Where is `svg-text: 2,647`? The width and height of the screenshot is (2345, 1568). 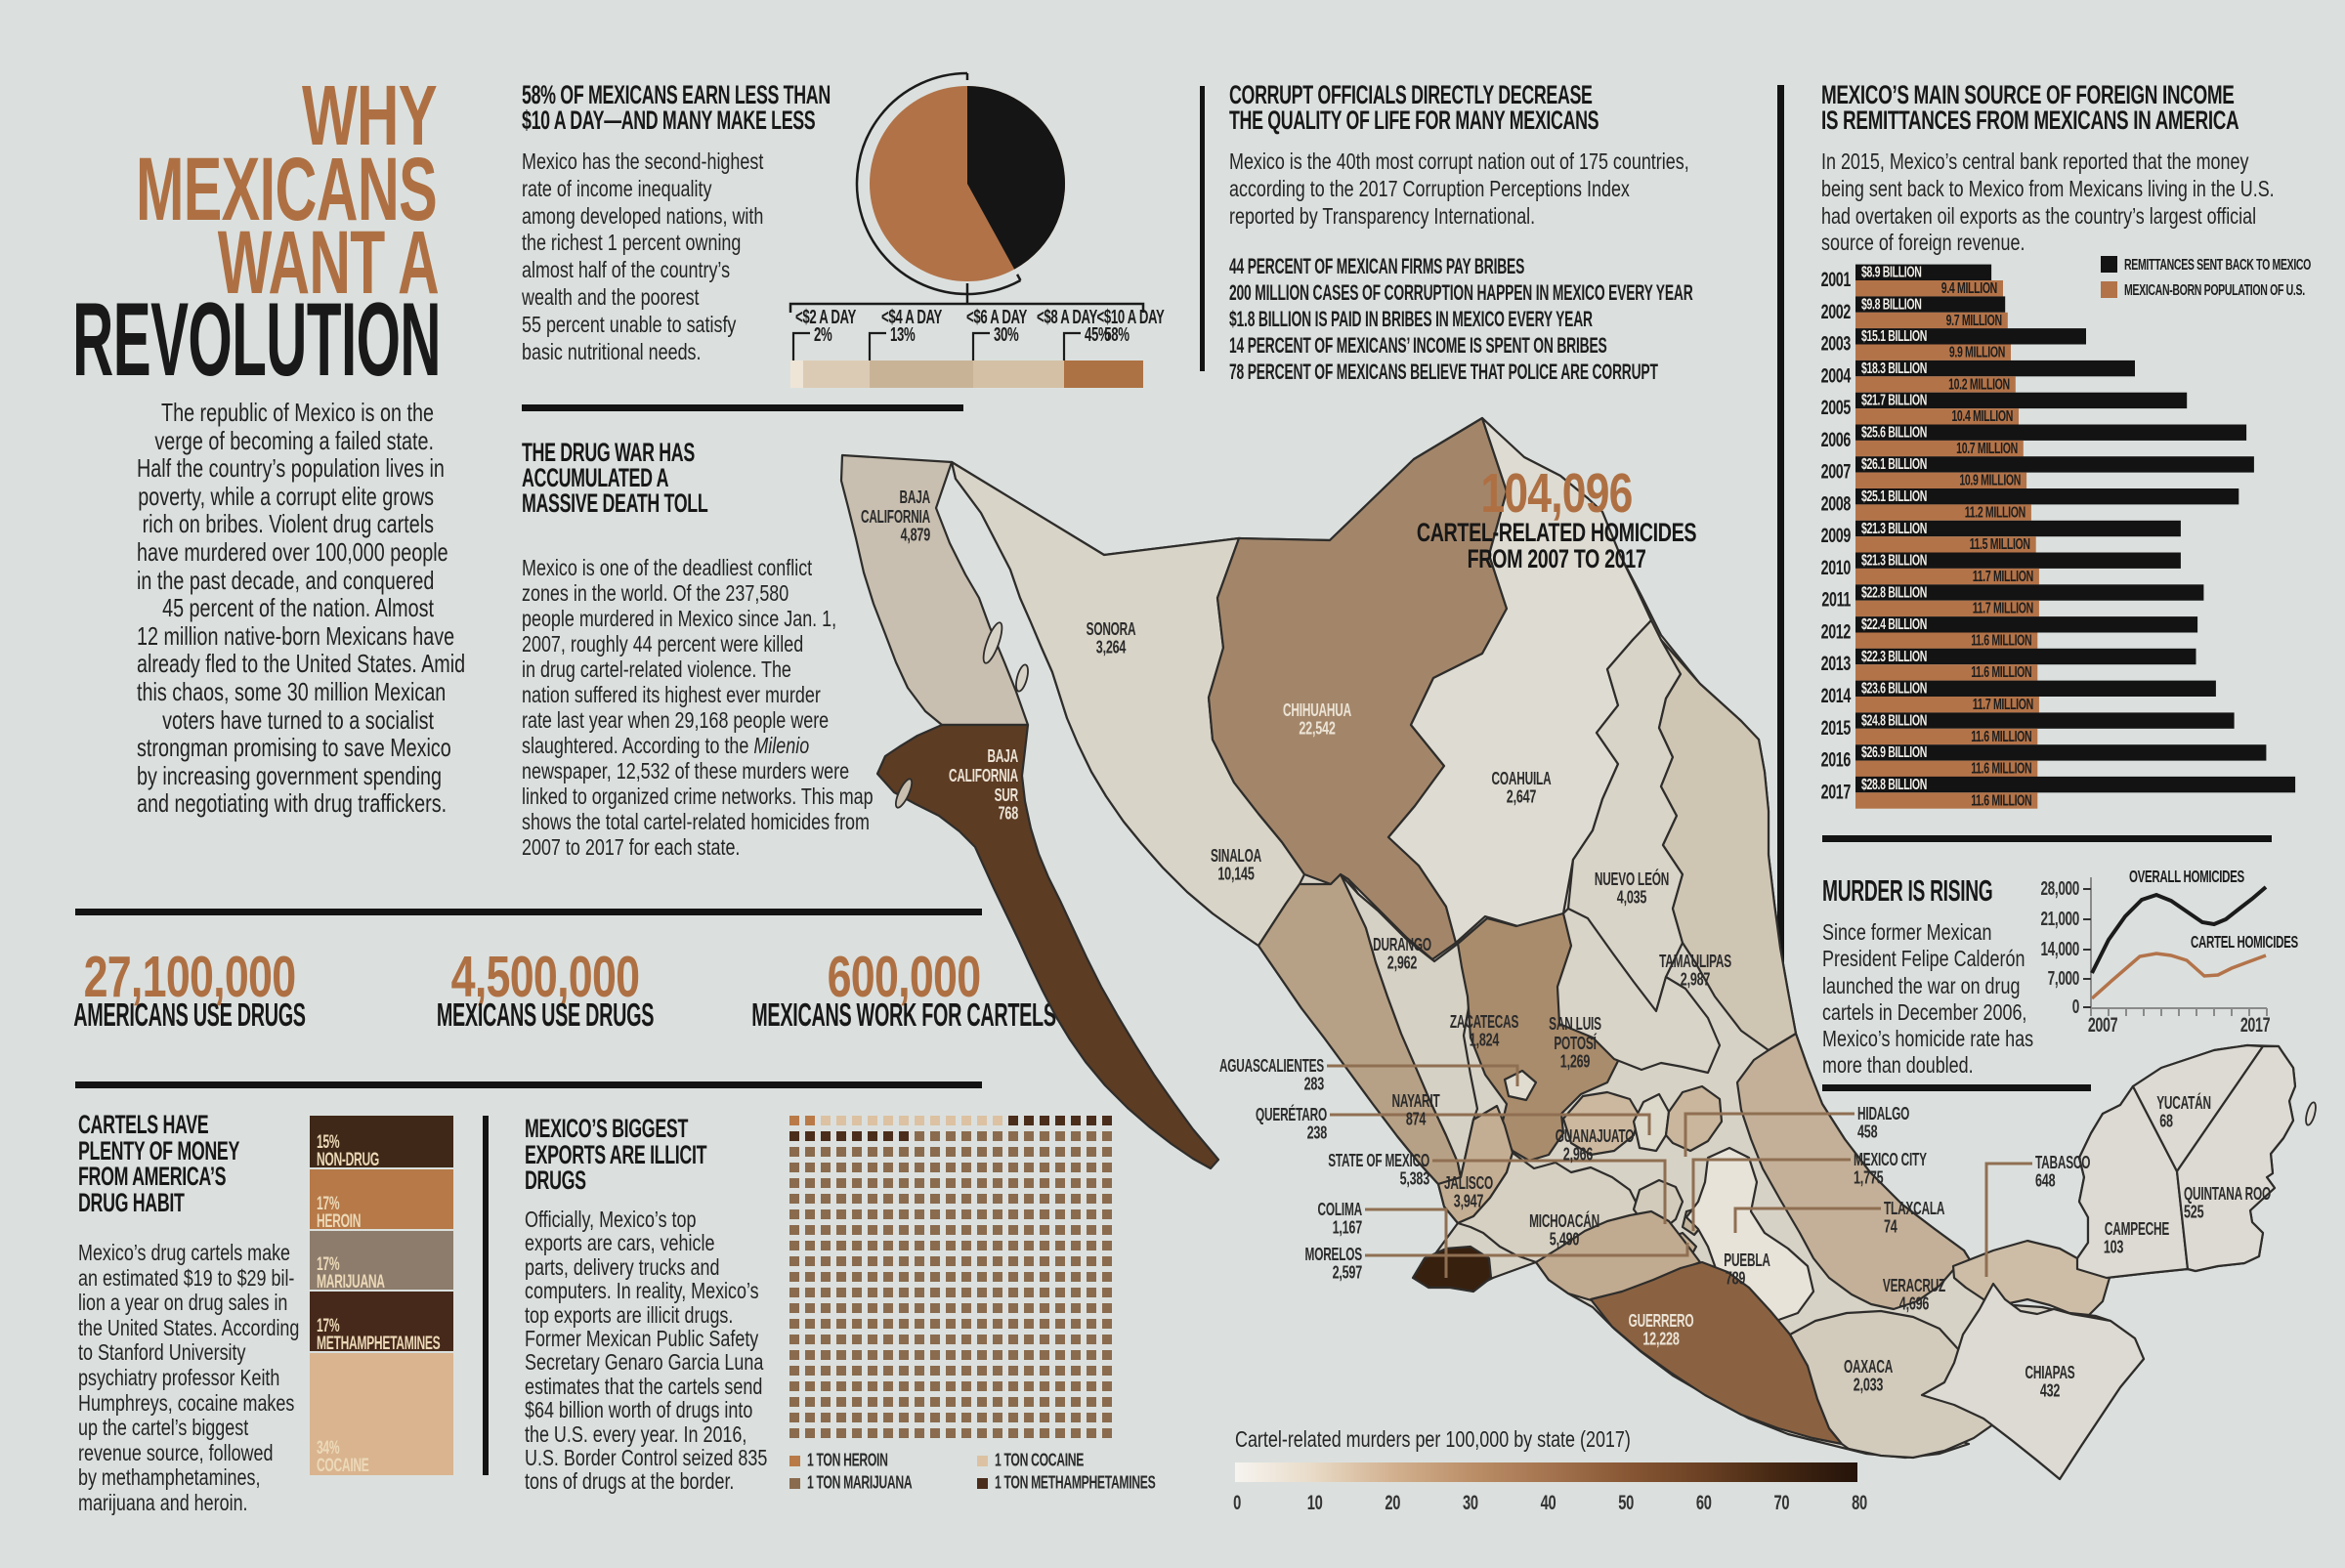
svg-text: 2,647 is located at coordinates (1522, 797).